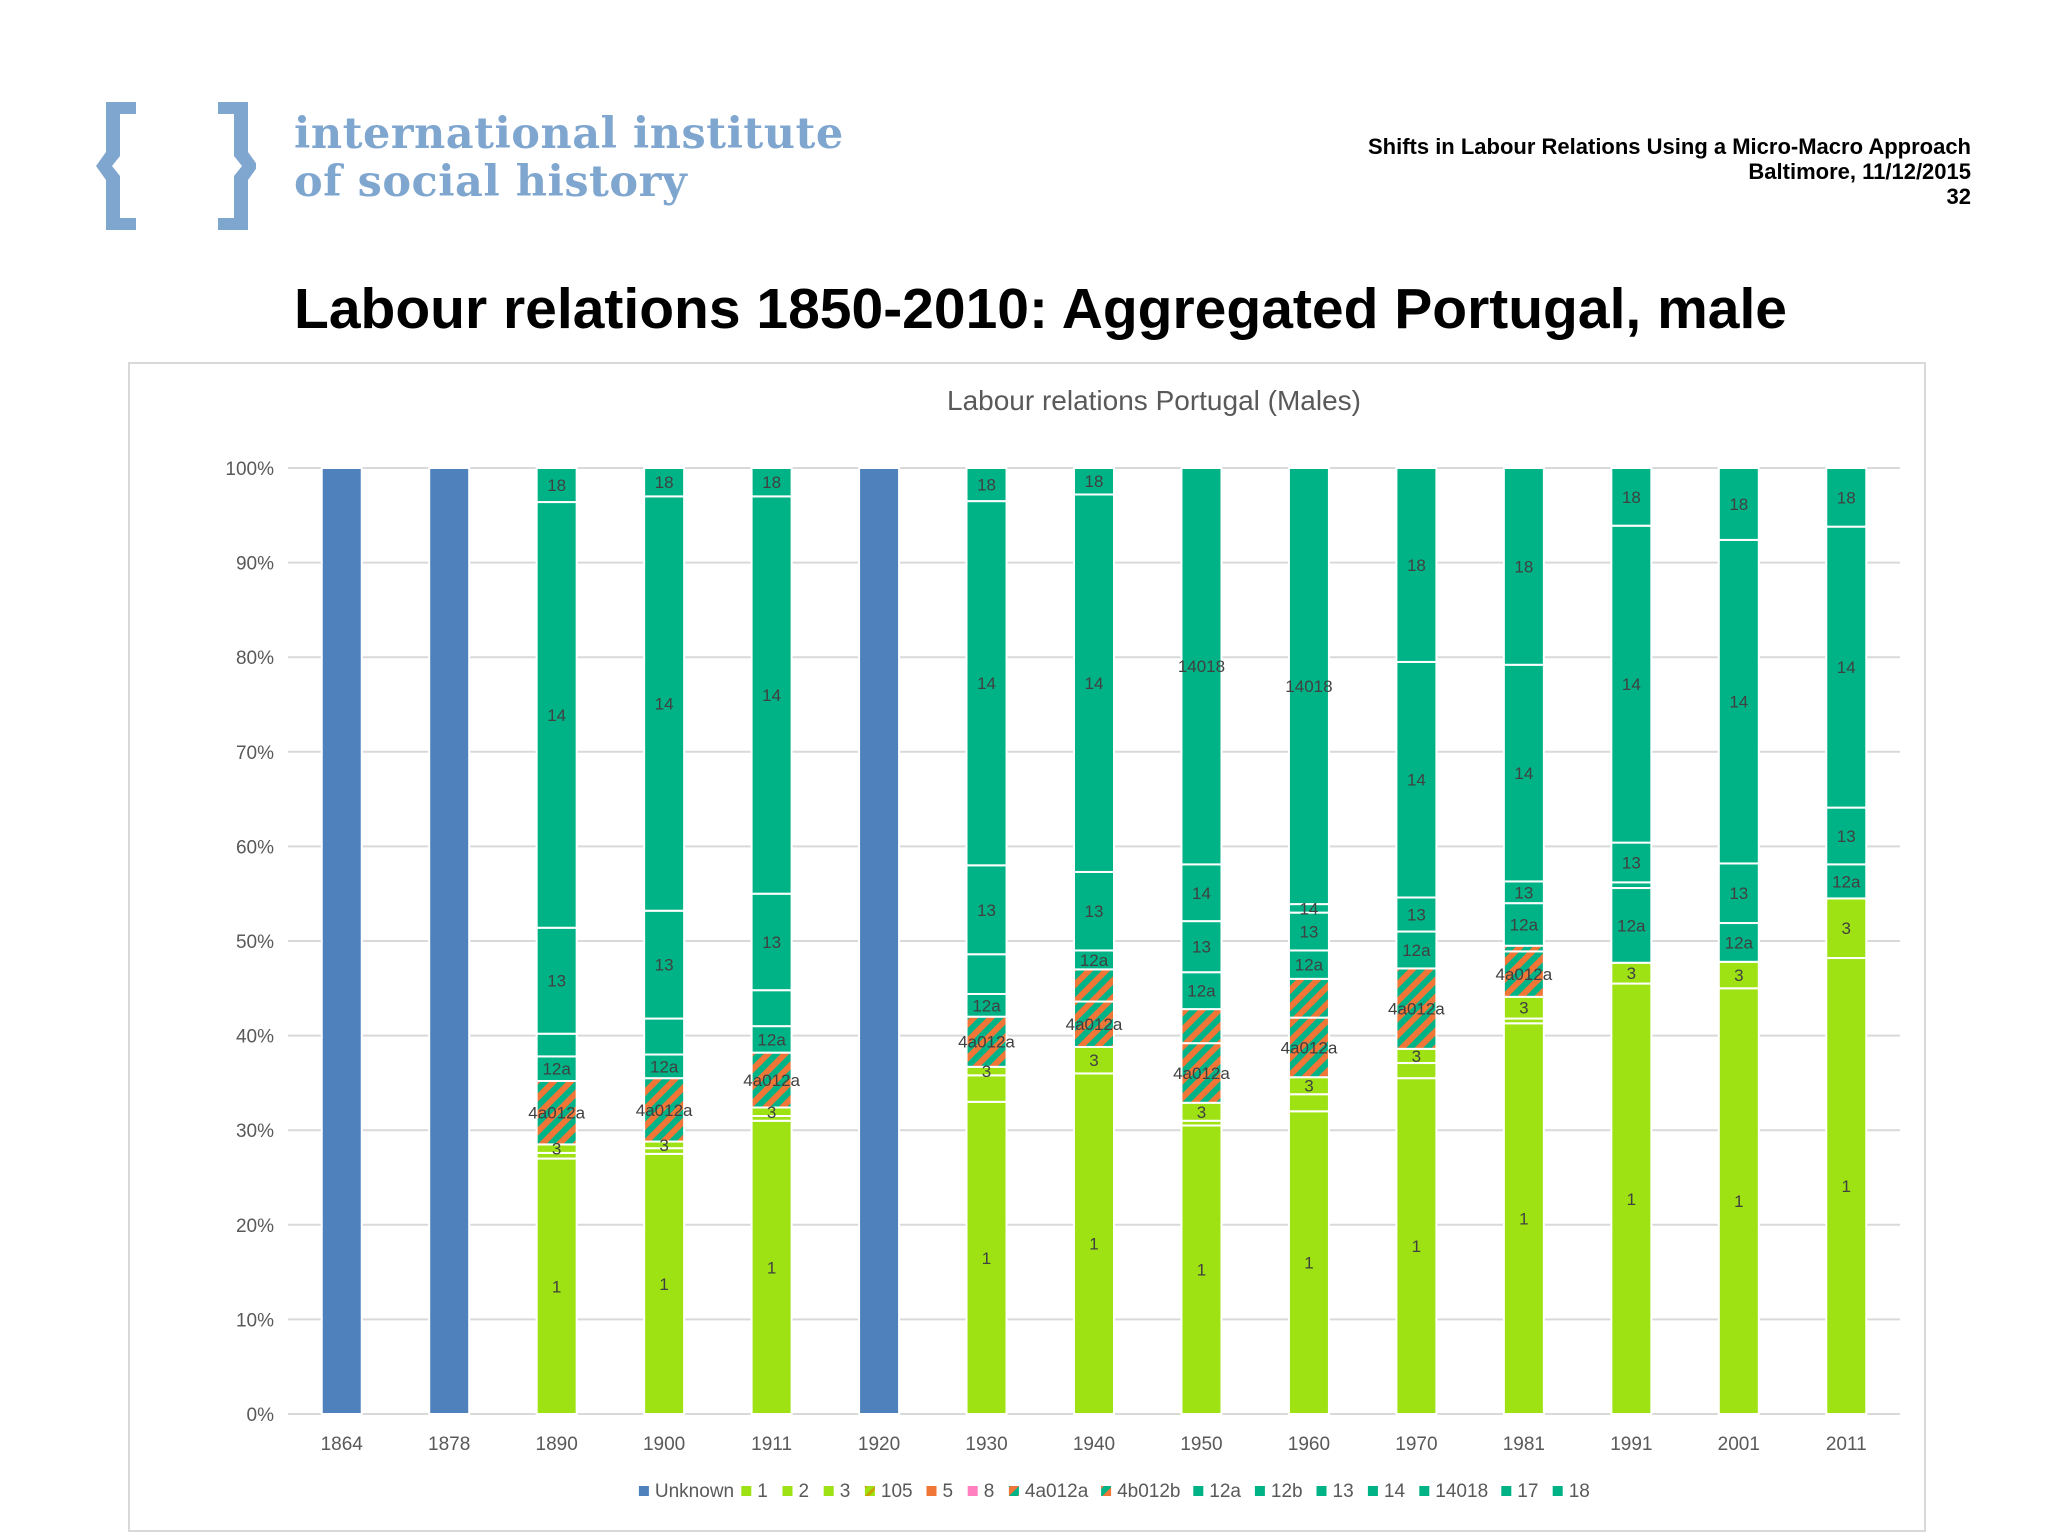  What do you see at coordinates (948, 1491) in the screenshot?
I see `legend-label: 5` at bounding box center [948, 1491].